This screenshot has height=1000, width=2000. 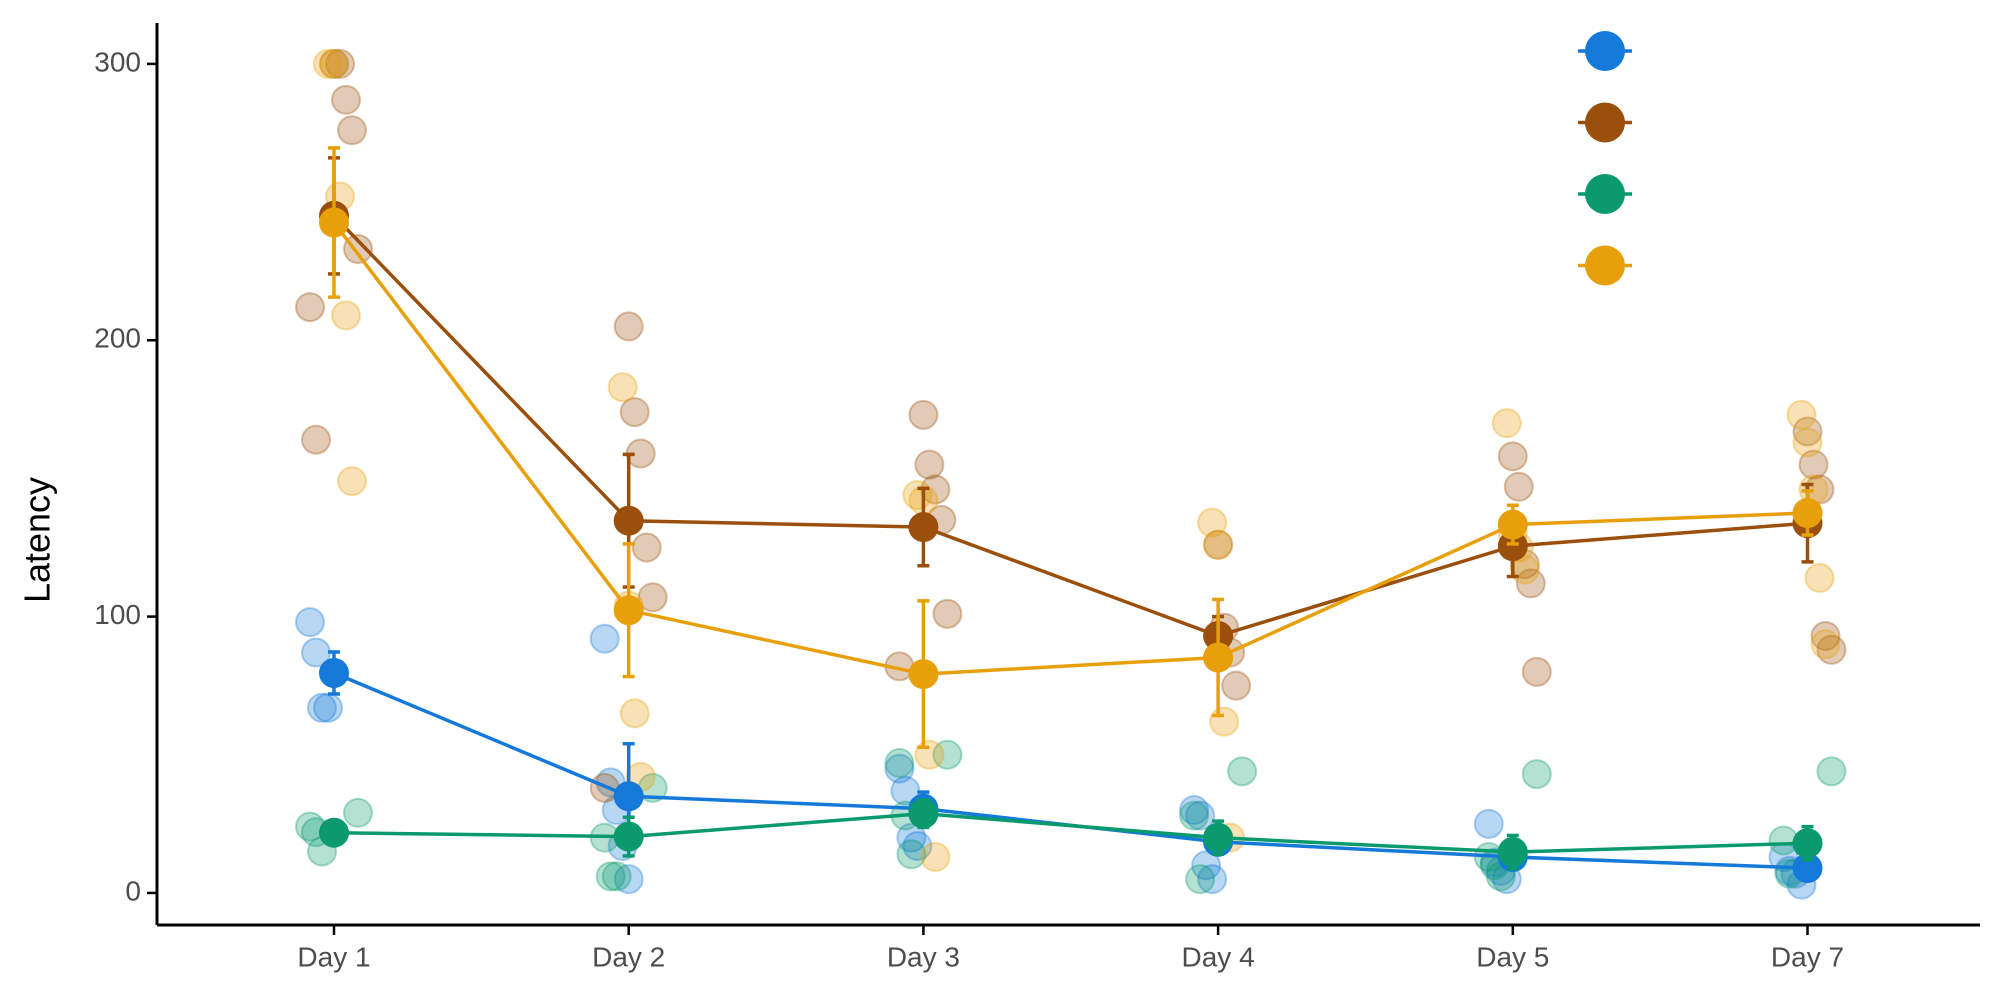 What do you see at coordinates (333, 956) in the screenshot?
I see `x-tick-label: Day 1` at bounding box center [333, 956].